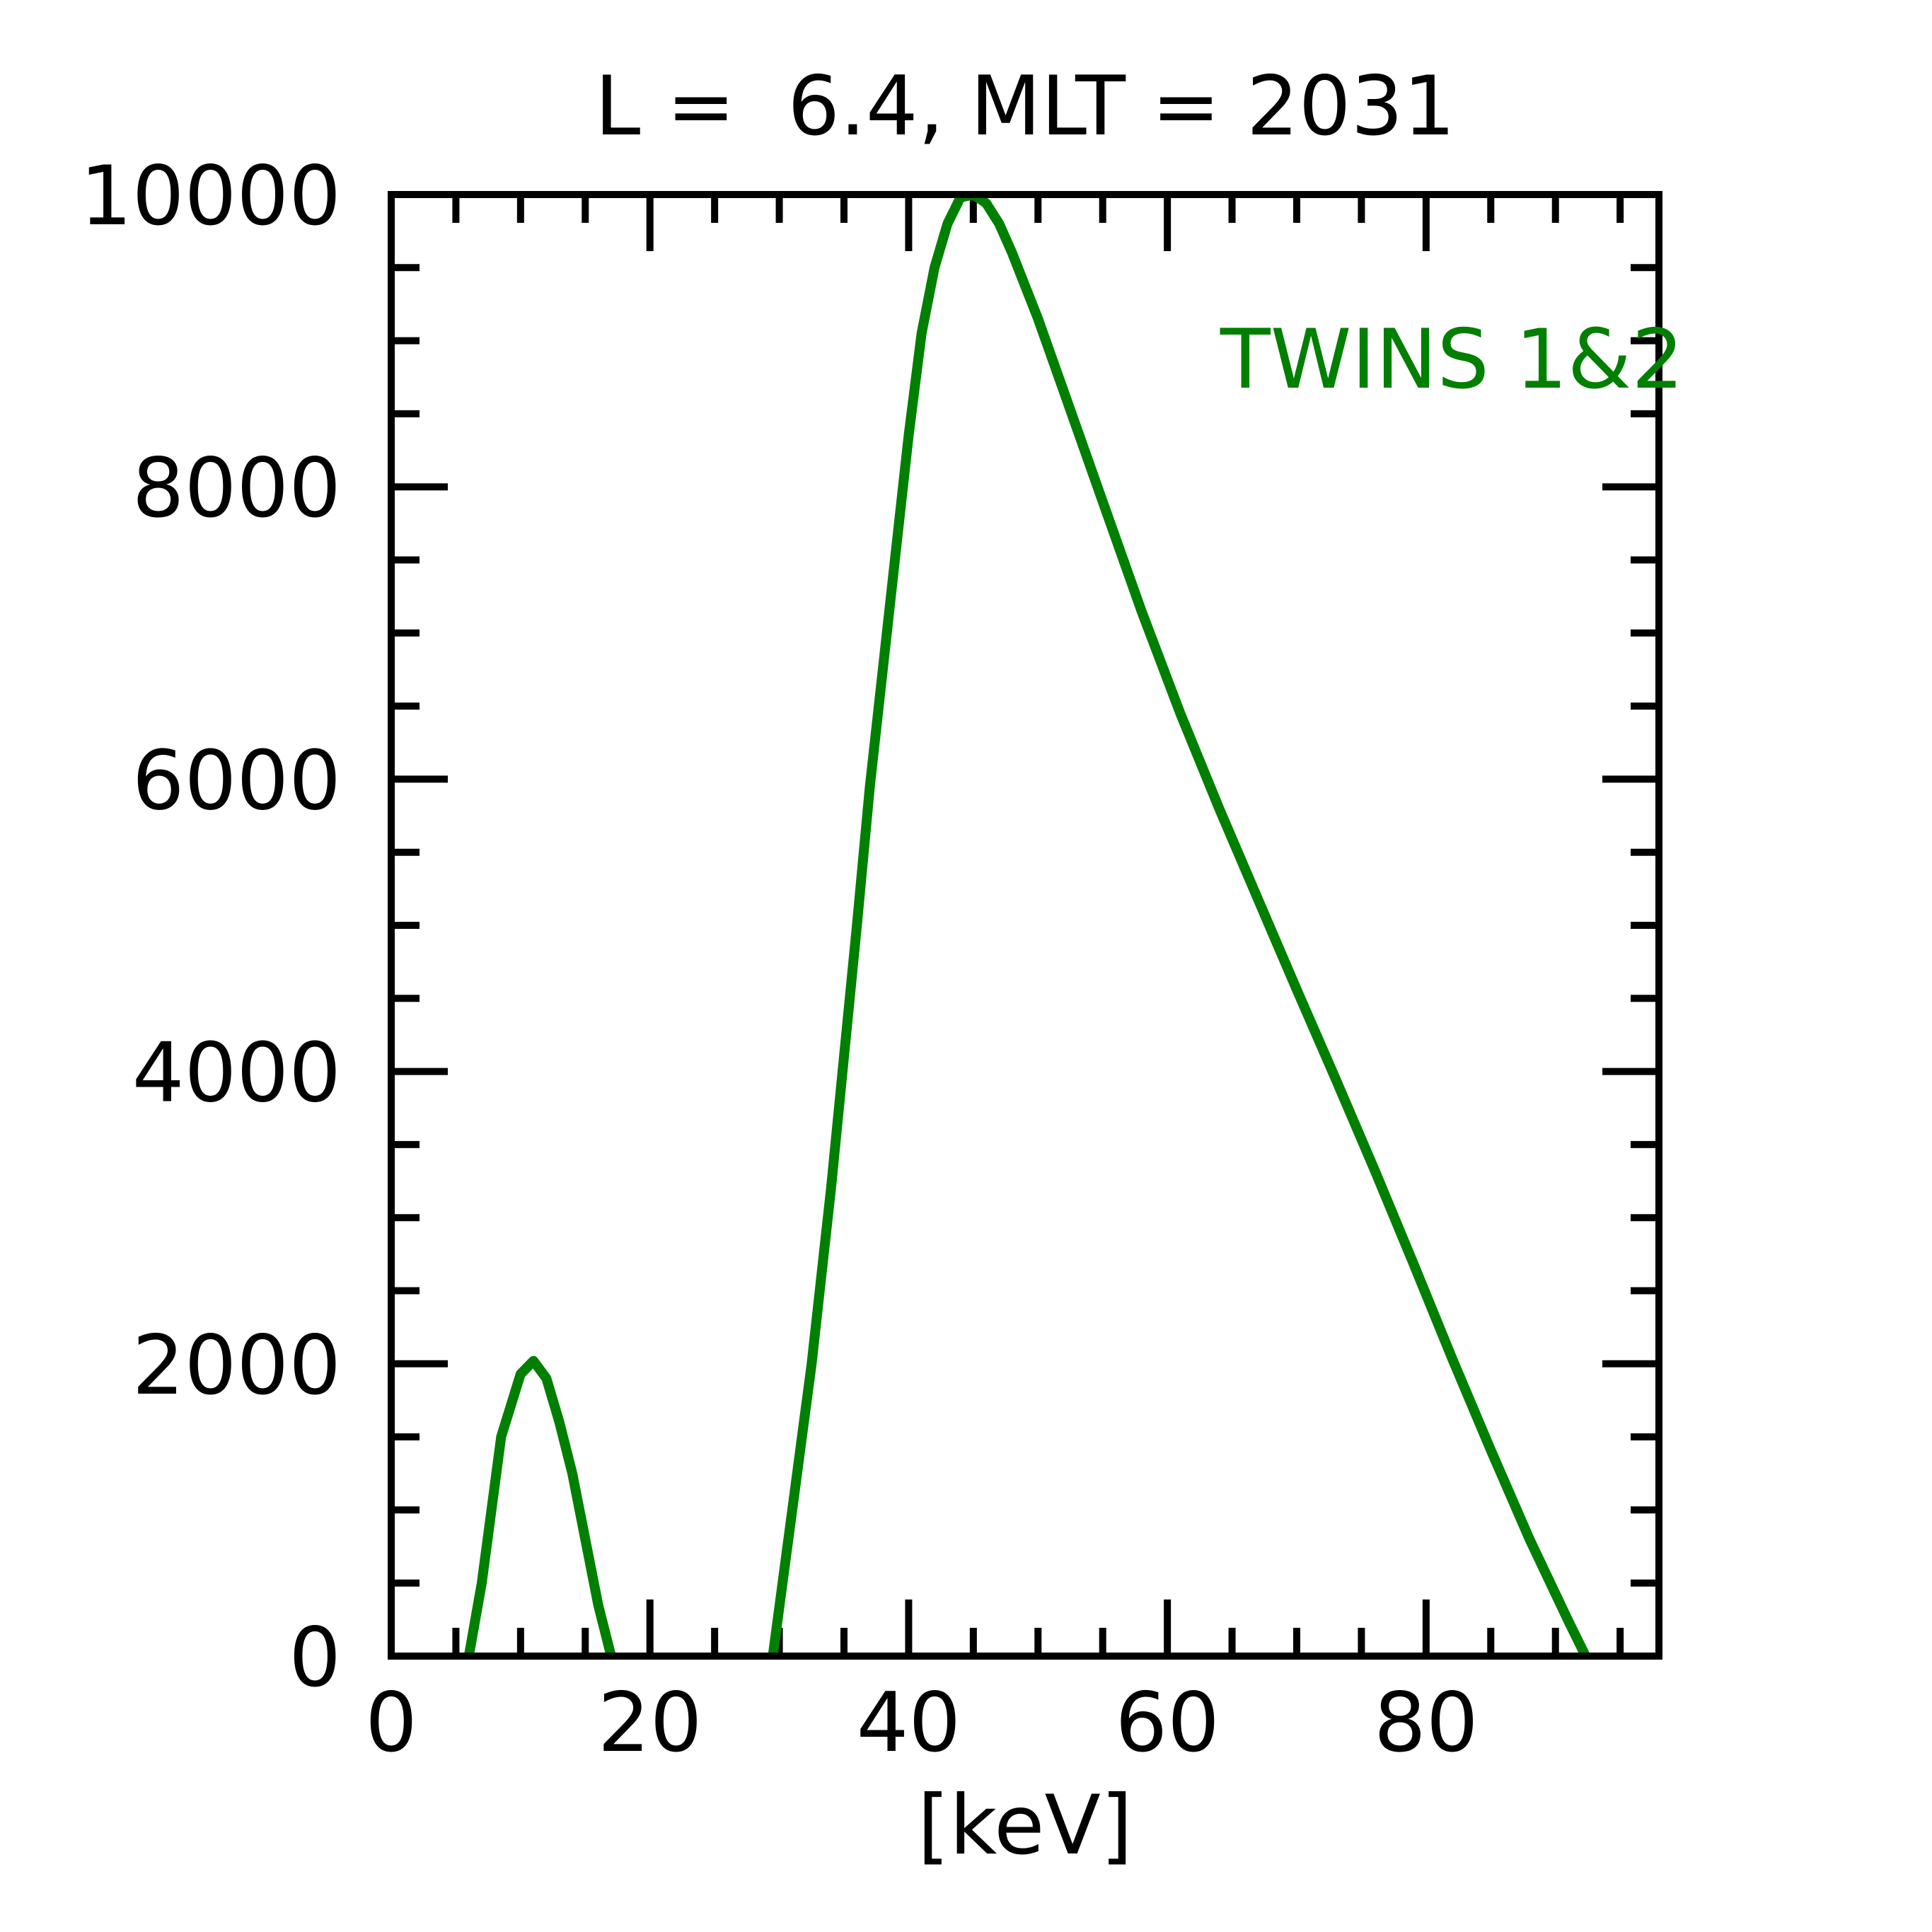 The width and height of the screenshot is (1932, 1932). I want to click on x-tick-labels: 0 20 40 60 80, so click(922, 1723).